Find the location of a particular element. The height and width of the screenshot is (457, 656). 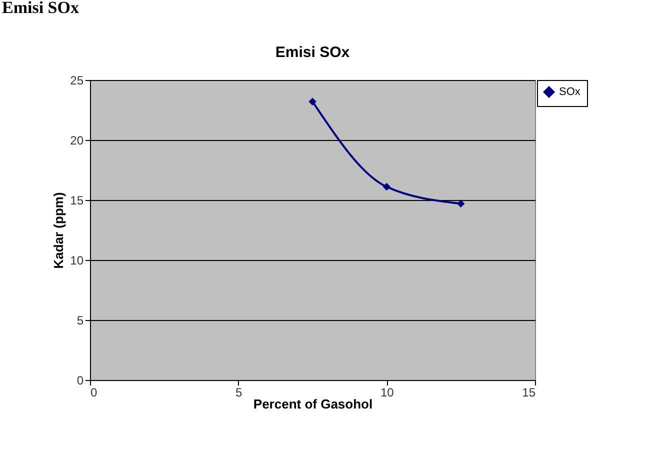

y-tick-label: 0 is located at coordinates (80, 381).